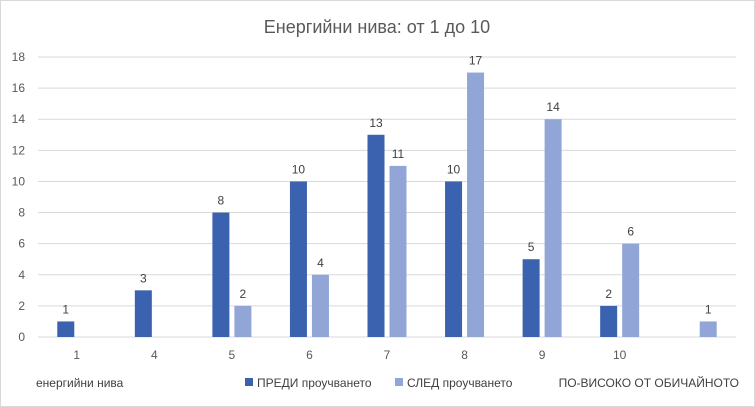  What do you see at coordinates (19, 197) in the screenshot?
I see `y-axis-ticks: 0 2 4 6 8 10 12 14 16 18` at bounding box center [19, 197].